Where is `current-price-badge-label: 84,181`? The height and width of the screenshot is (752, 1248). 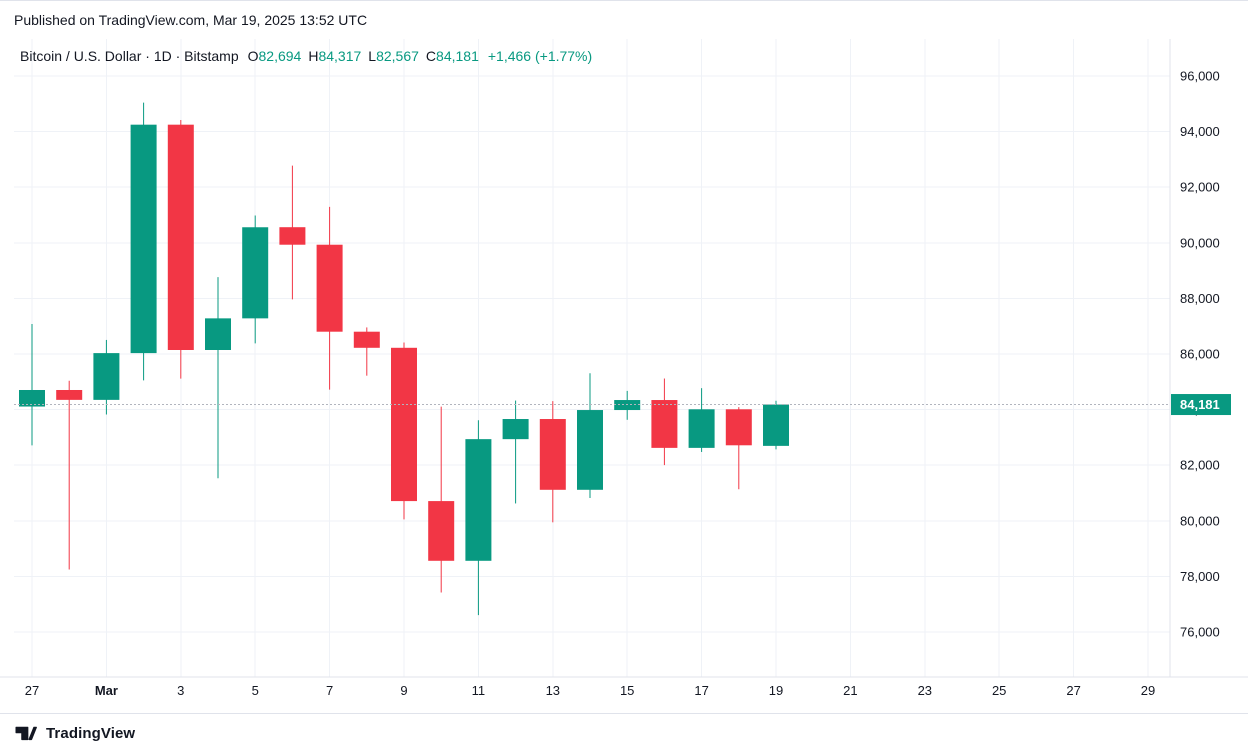
current-price-badge-label: 84,181 is located at coordinates (1200, 404).